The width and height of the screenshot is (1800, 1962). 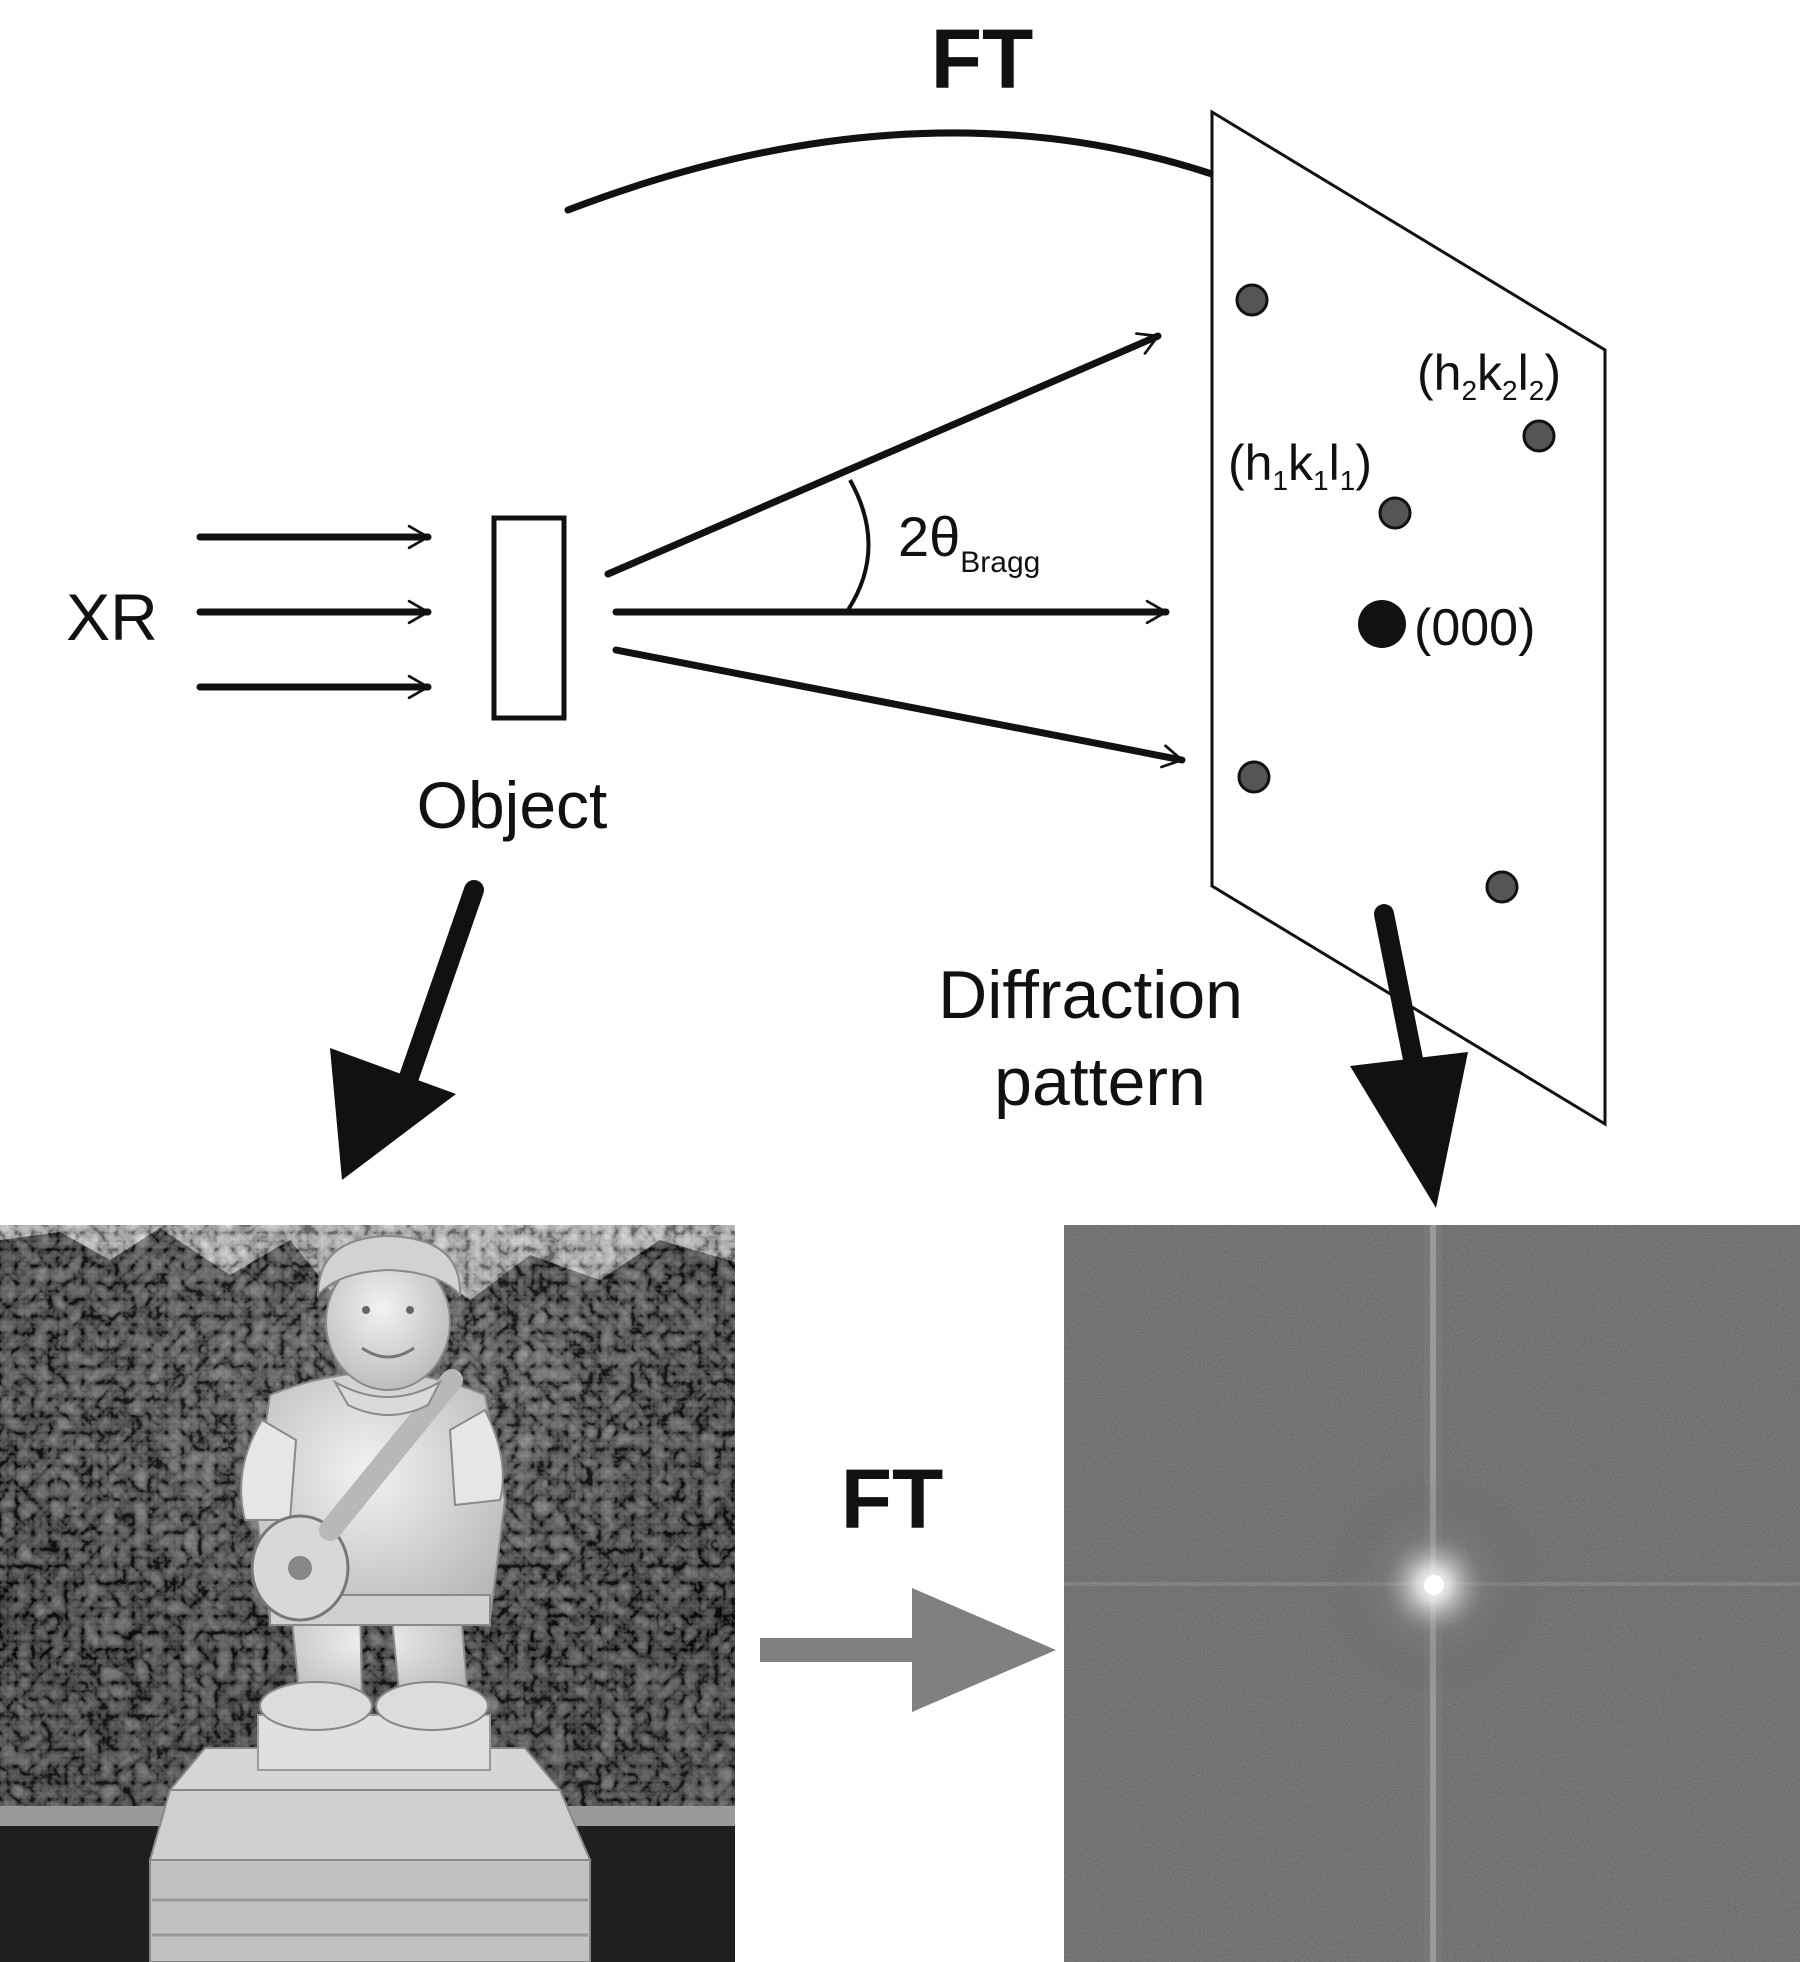 I want to click on ft-curved-arrow, so click(x=926, y=171).